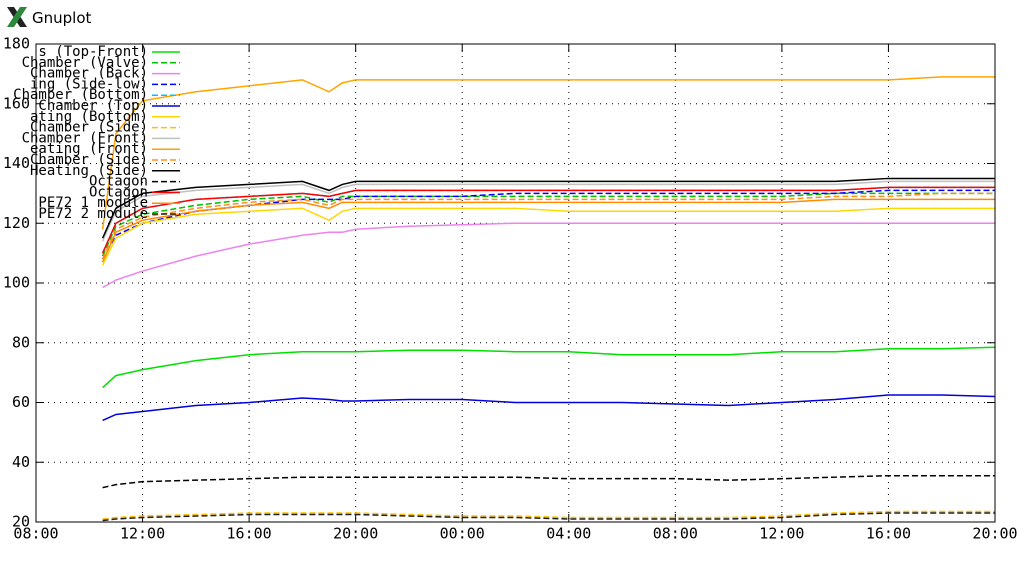 Image resolution: width=1036 pixels, height=561 pixels. Describe the element at coordinates (518, 18) in the screenshot. I see `title-bar: Gnuplot` at that location.